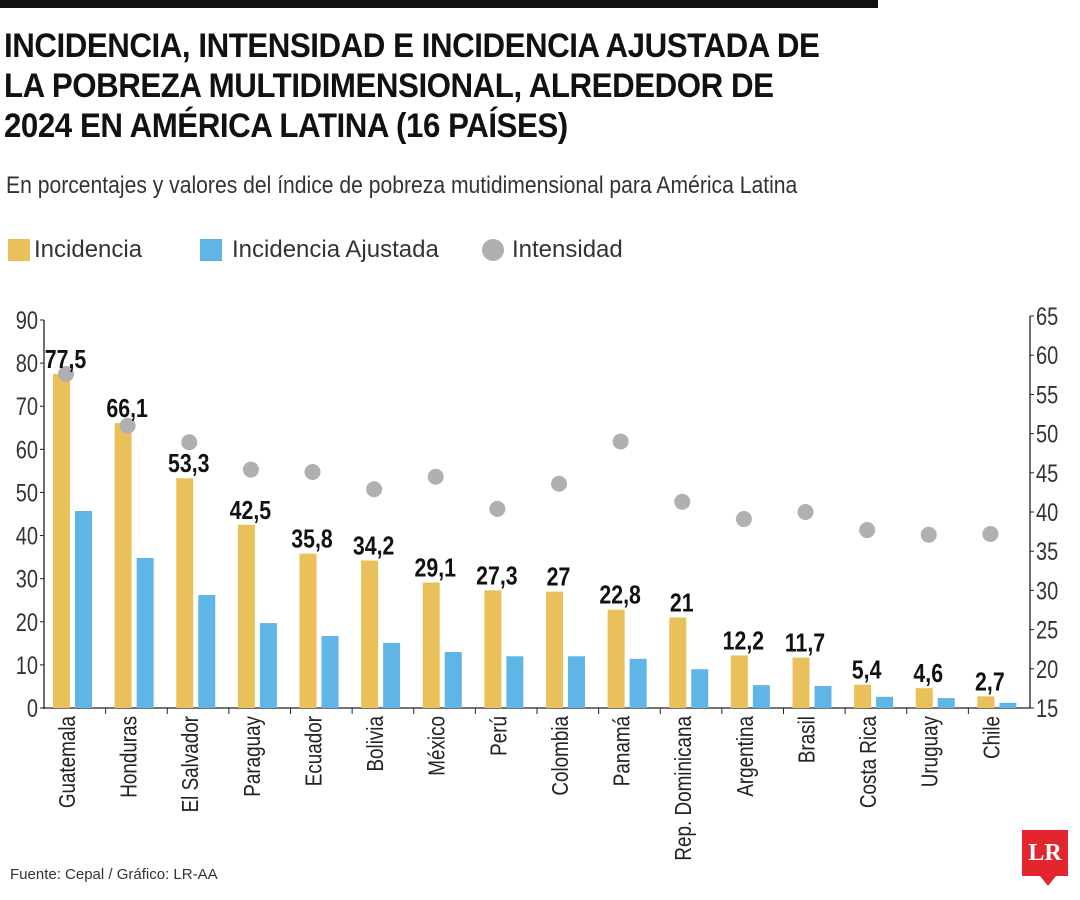  What do you see at coordinates (88, 249) in the screenshot?
I see `legend-label: Incidencia` at bounding box center [88, 249].